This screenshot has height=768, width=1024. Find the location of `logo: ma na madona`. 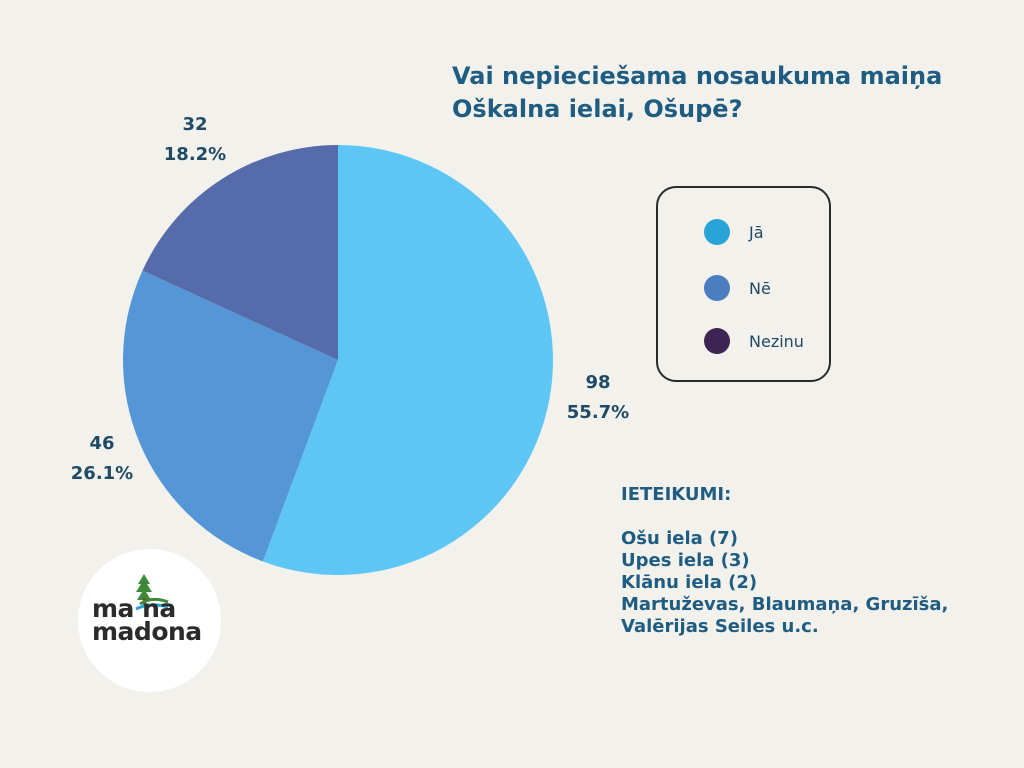

logo: ma na madona is located at coordinates (149, 620).